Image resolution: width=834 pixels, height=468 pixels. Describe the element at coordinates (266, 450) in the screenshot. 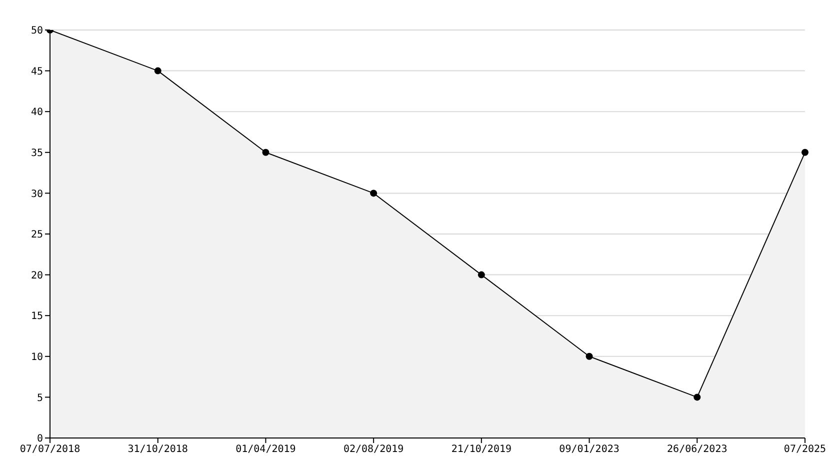

I see `x-tick-label: 01/04/2019` at that location.